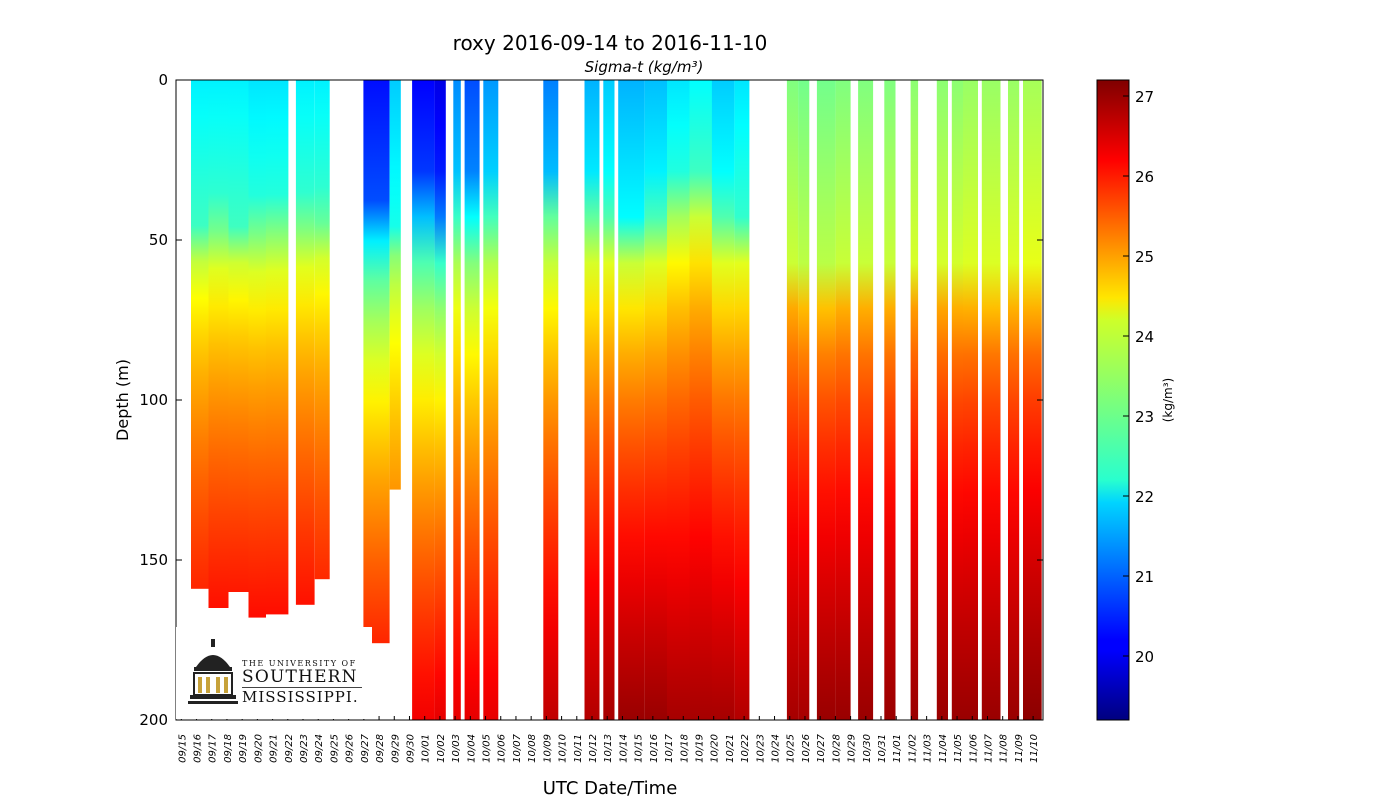  I want to click on x-tick-label: 10/03, so click(456, 748).